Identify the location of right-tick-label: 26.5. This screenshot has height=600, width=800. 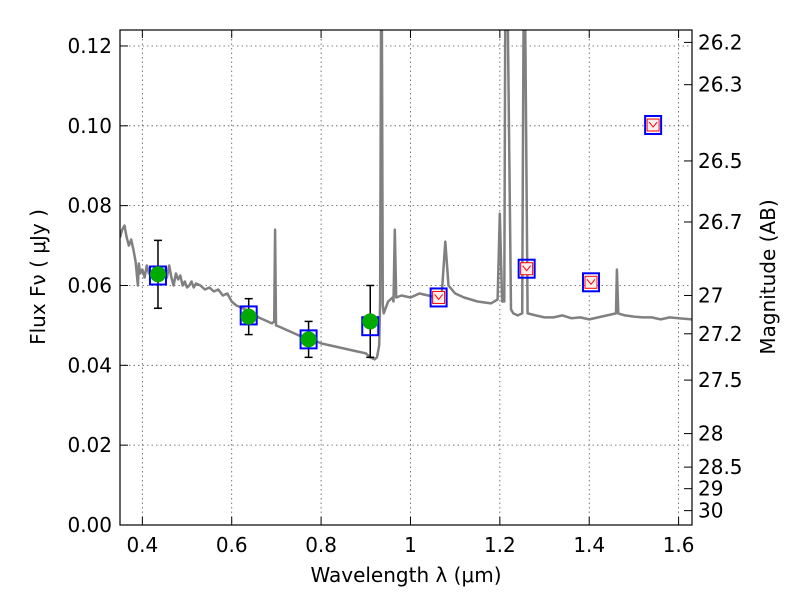
(720, 161).